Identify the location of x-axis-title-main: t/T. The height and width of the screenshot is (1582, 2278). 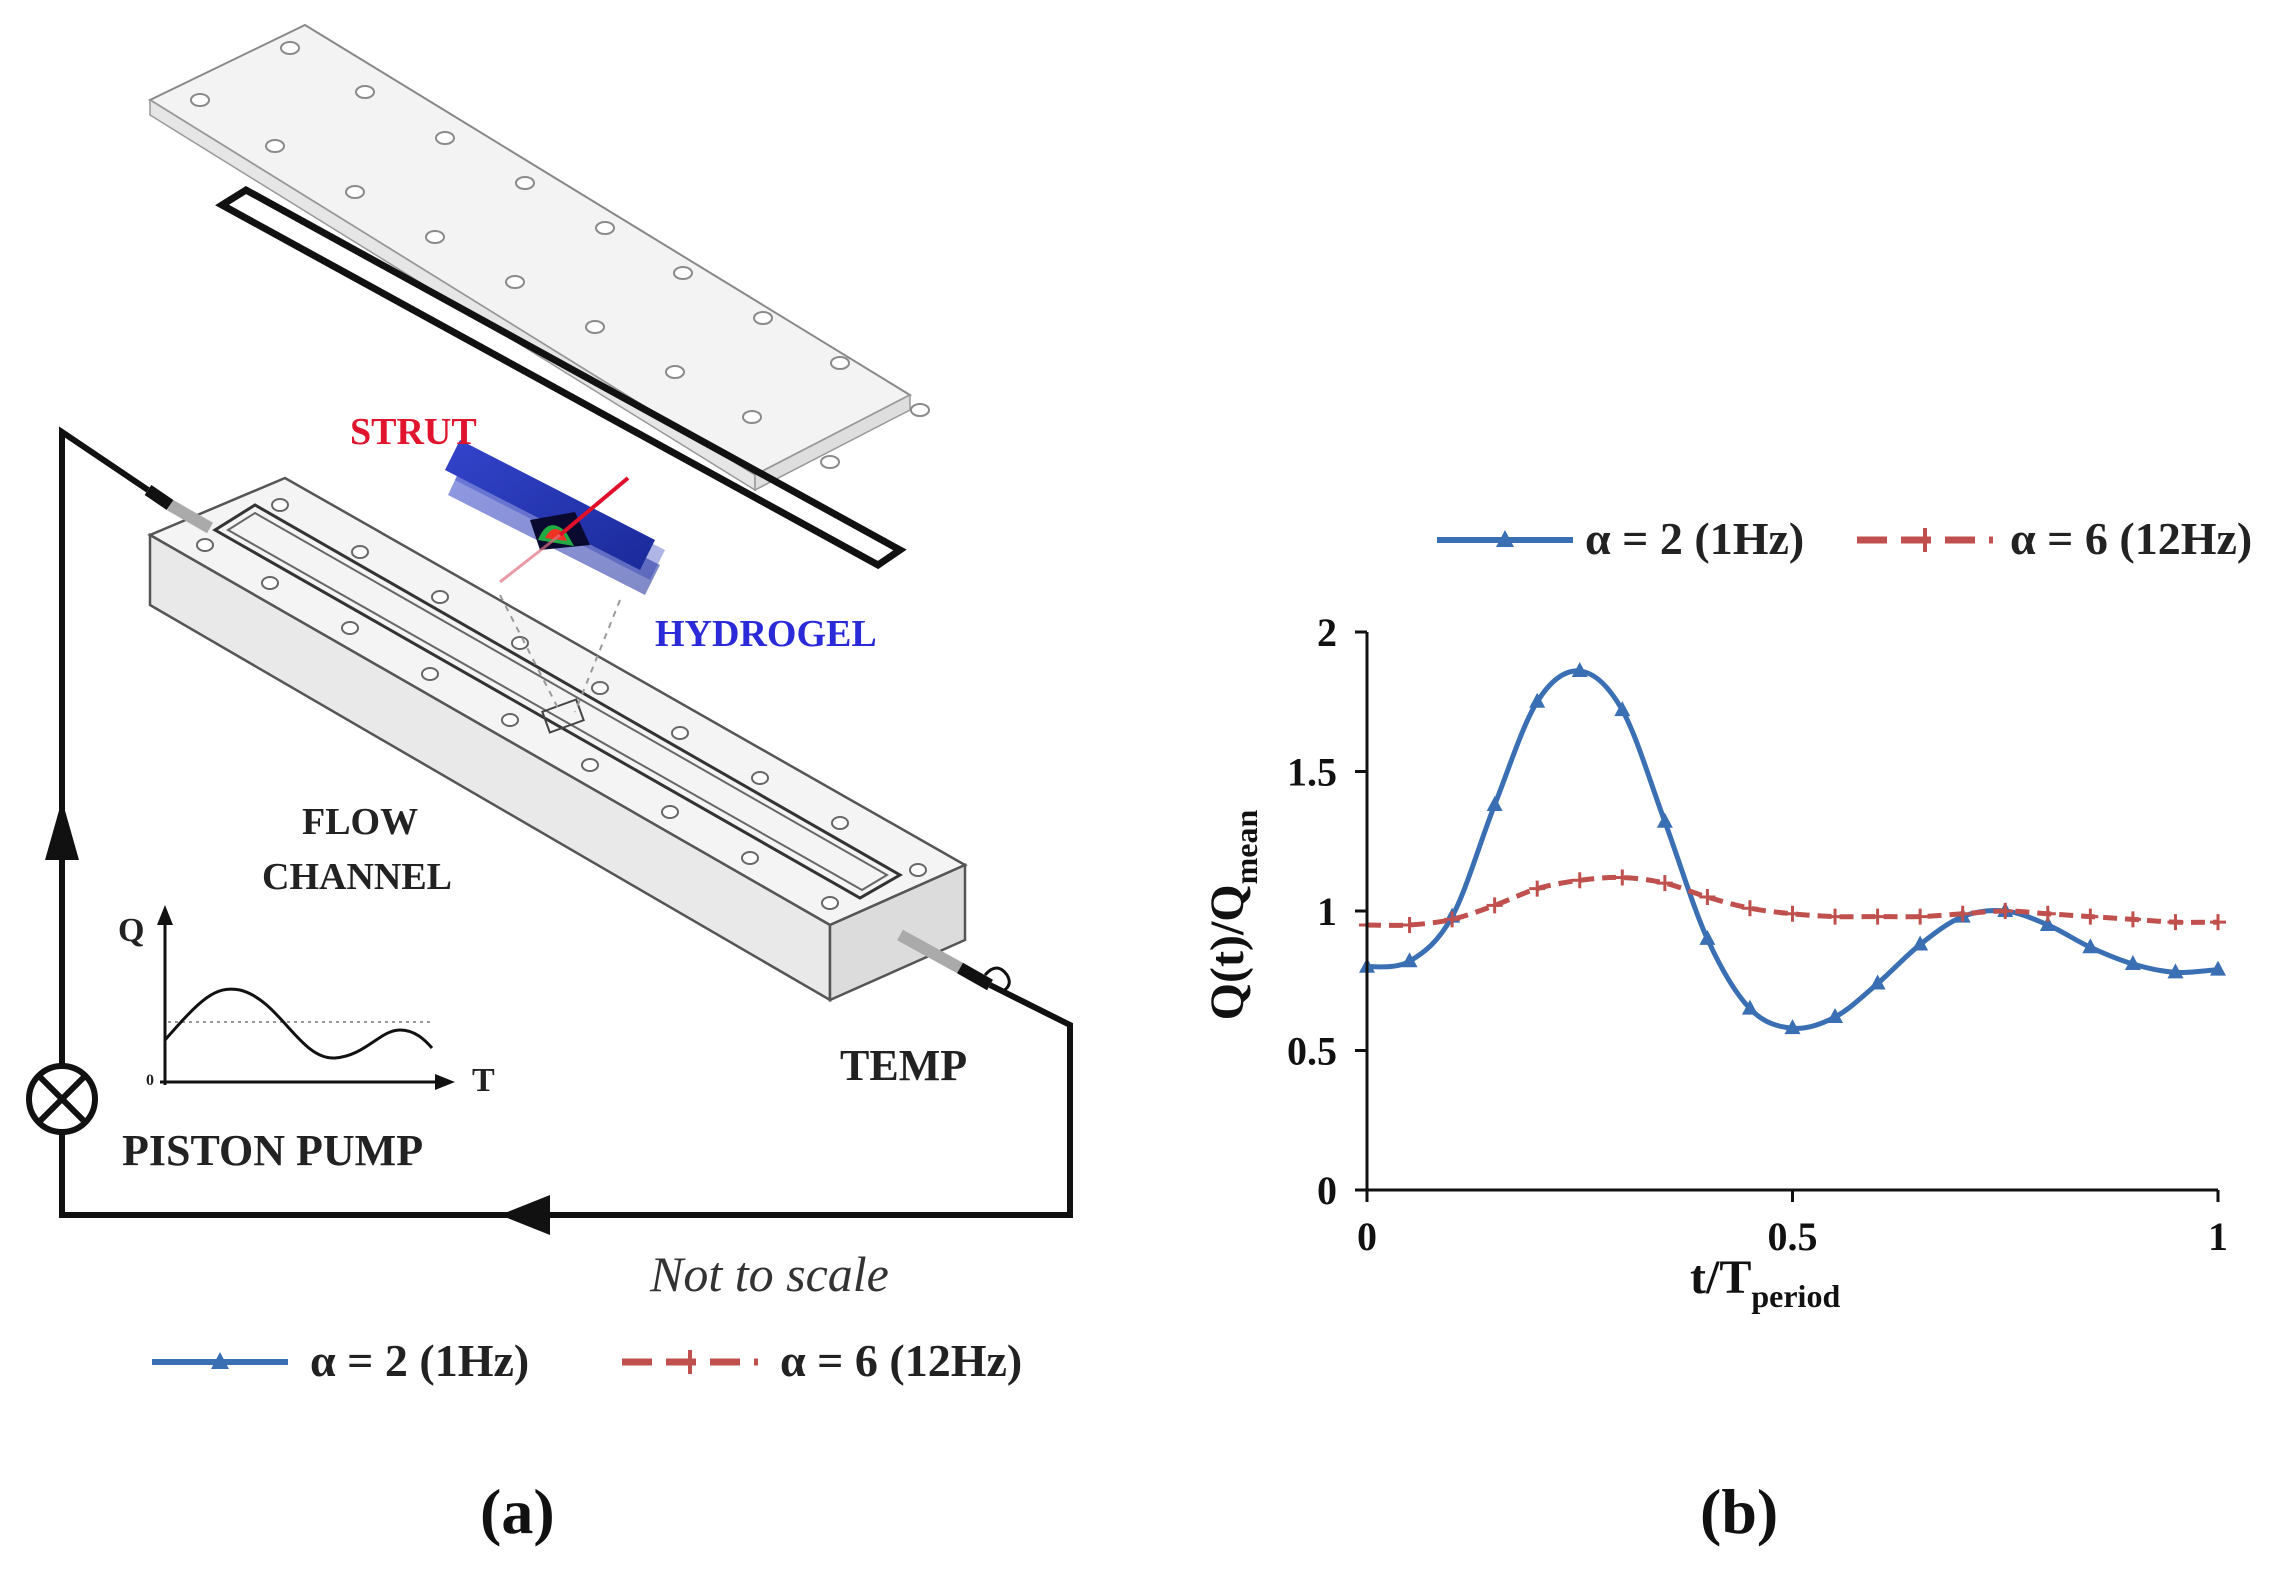
(1721, 1277).